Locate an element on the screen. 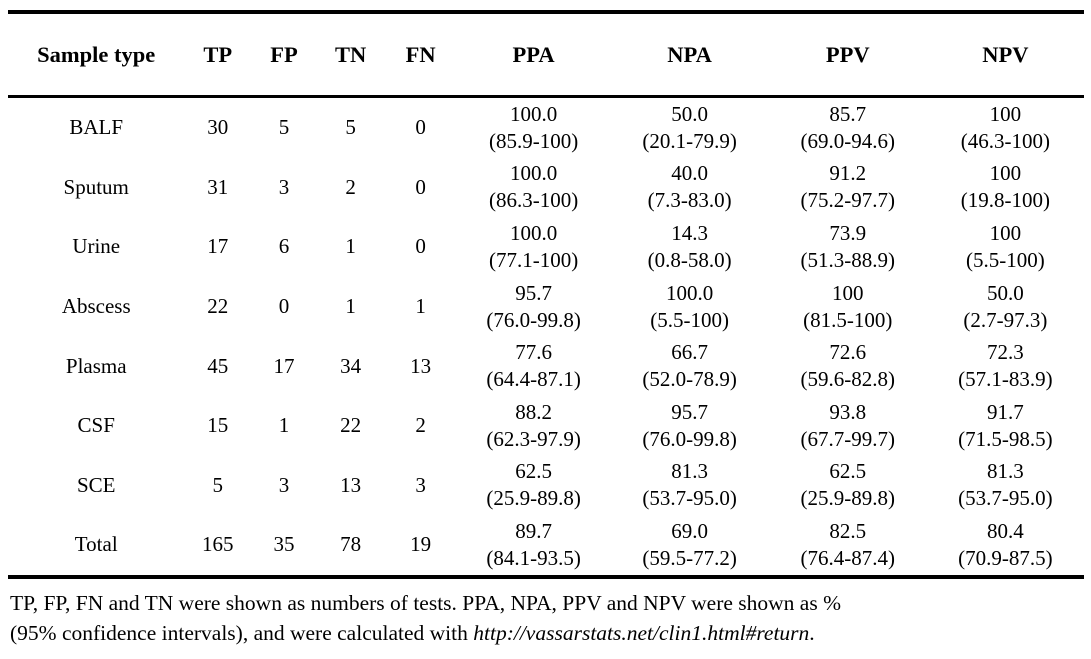 This screenshot has height=659, width=1091. npv-confidence-interval: (70.9-87.5) is located at coordinates (1005, 557).